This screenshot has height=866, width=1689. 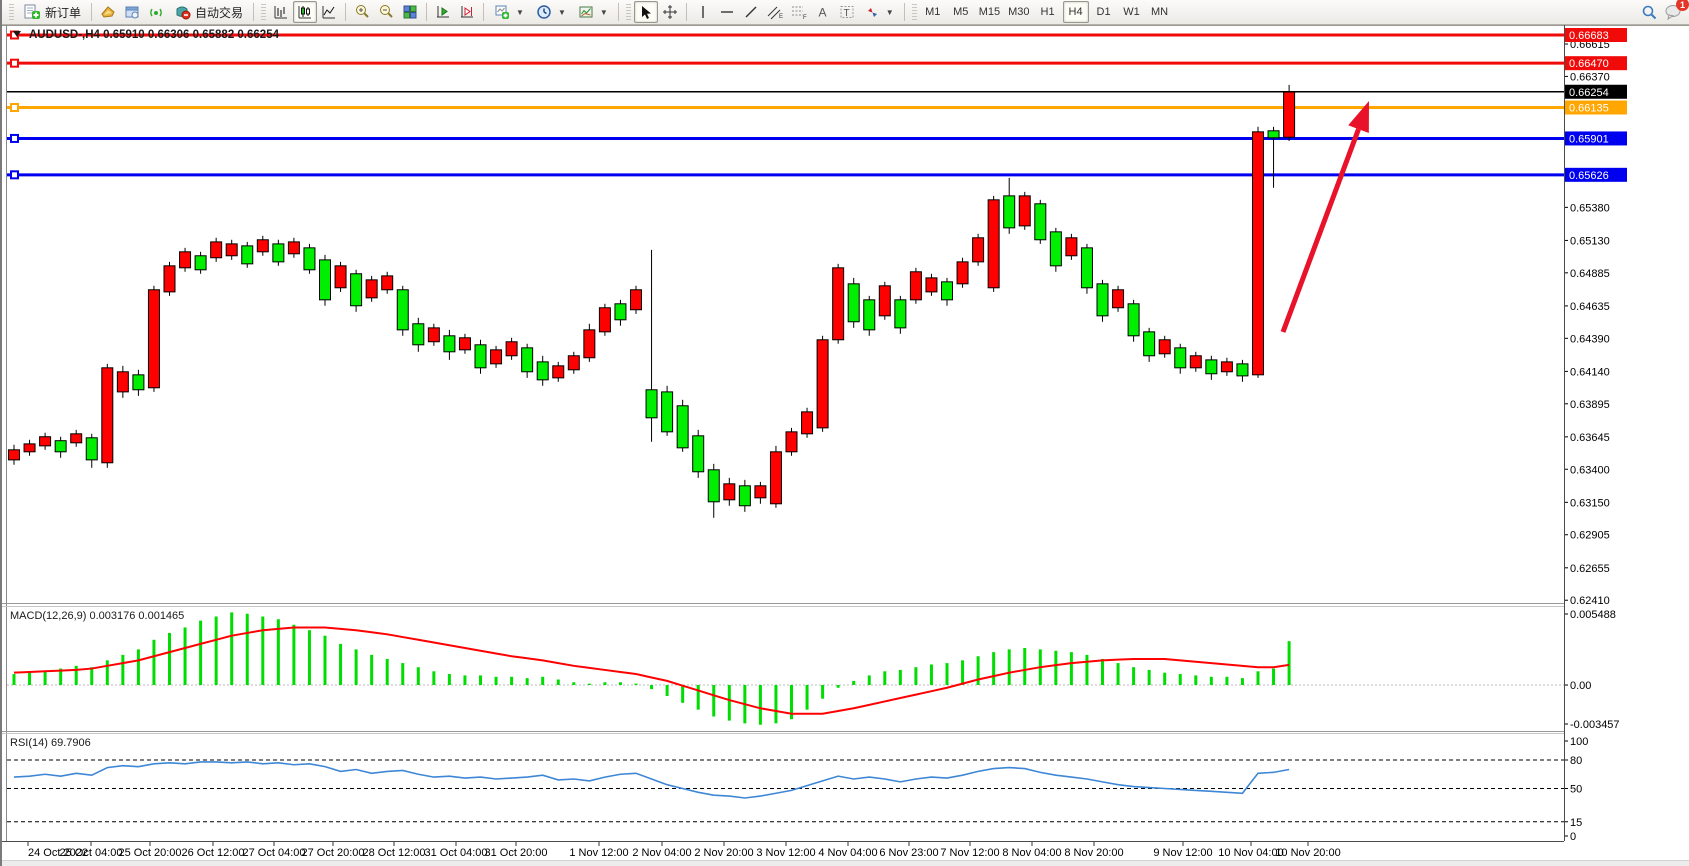 What do you see at coordinates (1590, 569) in the screenshot?
I see `price-tick-label: 0.62655` at bounding box center [1590, 569].